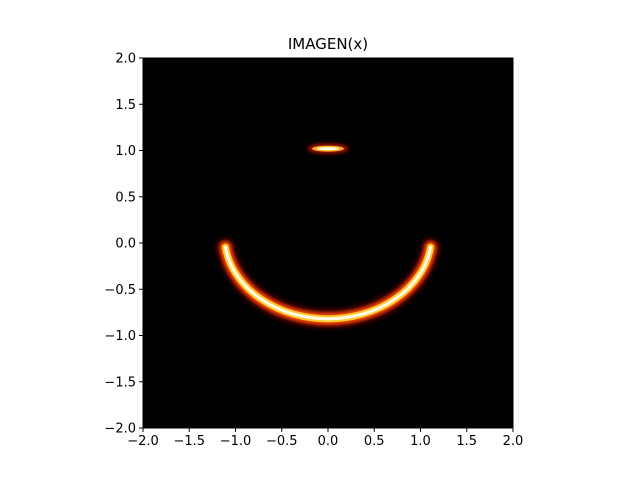 The image size is (640, 480). I want to click on y-tick-label: −1.5, so click(120, 382).